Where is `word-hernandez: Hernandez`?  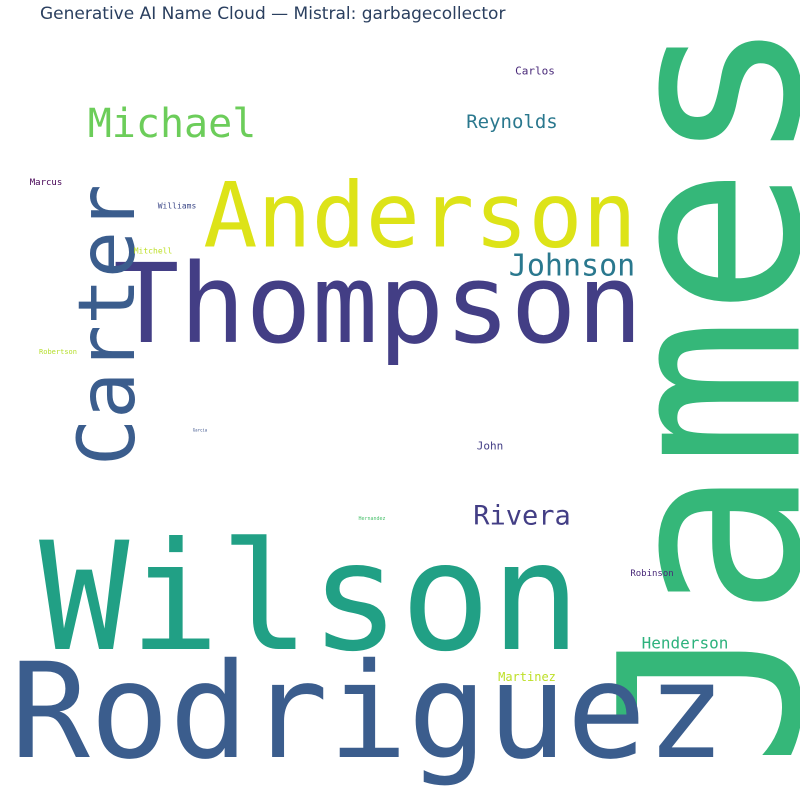 word-hernandez: Hernandez is located at coordinates (371, 519).